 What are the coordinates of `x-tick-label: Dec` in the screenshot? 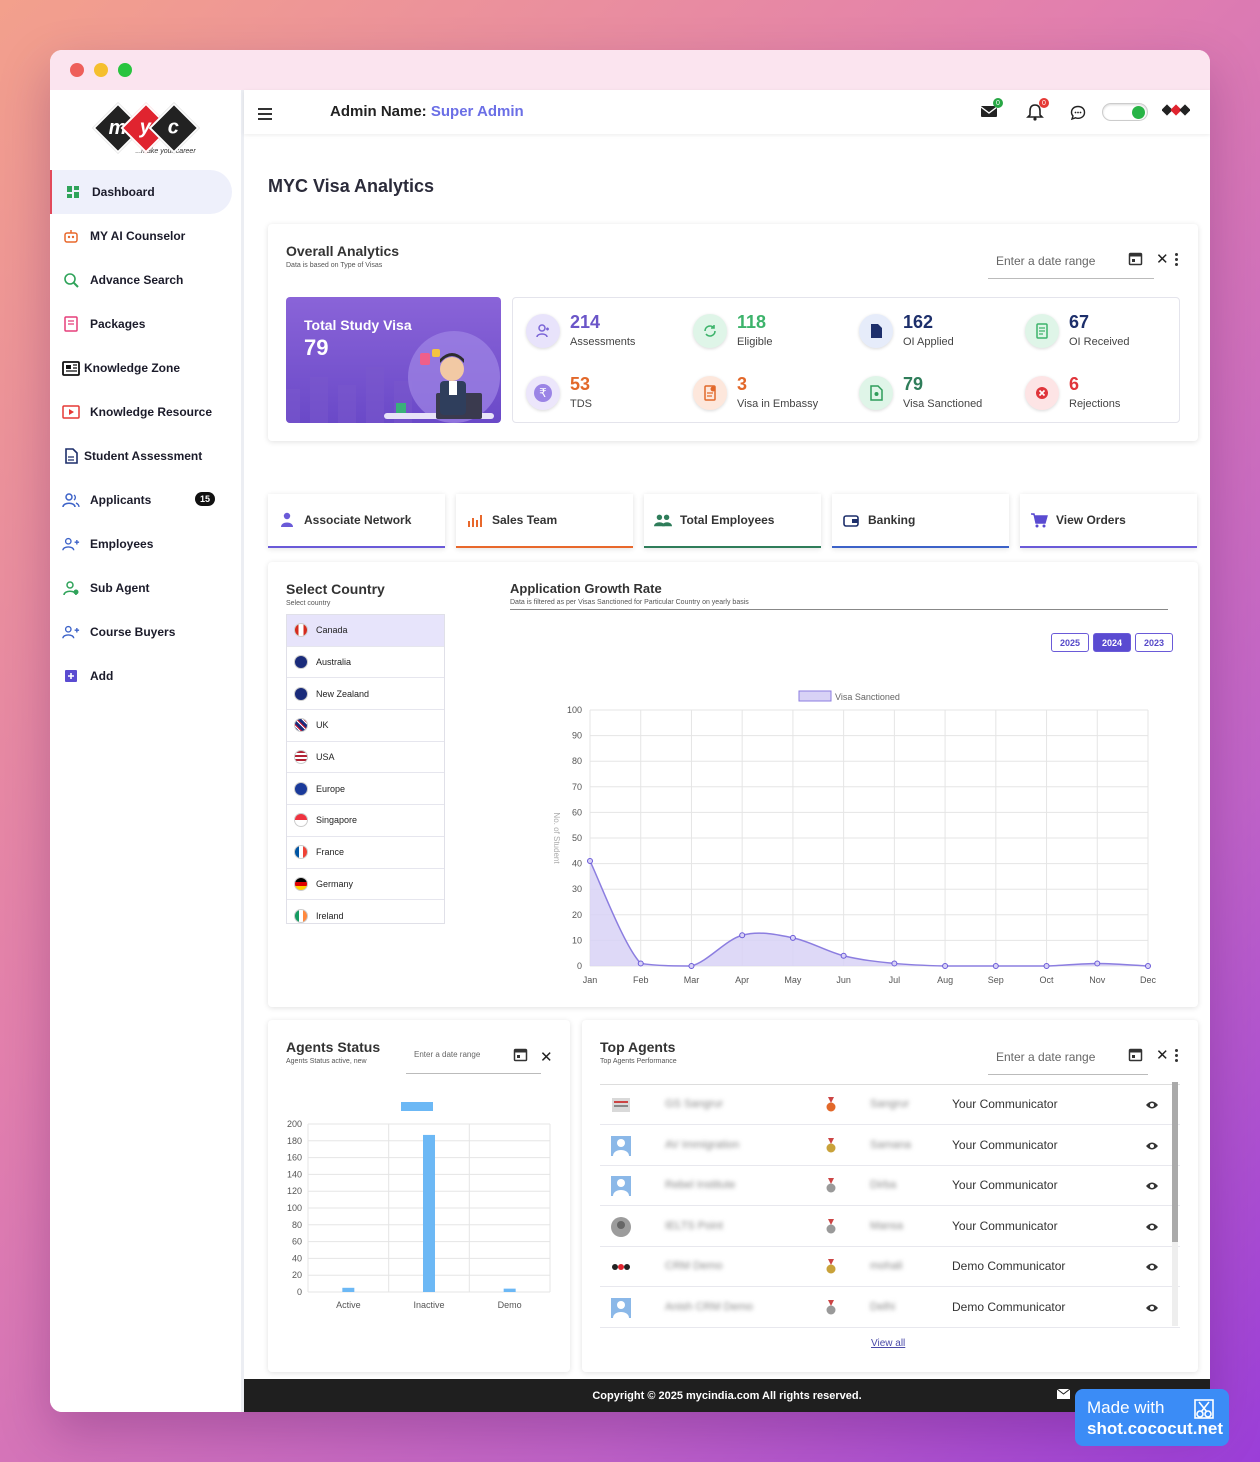 It's located at (1148, 980).